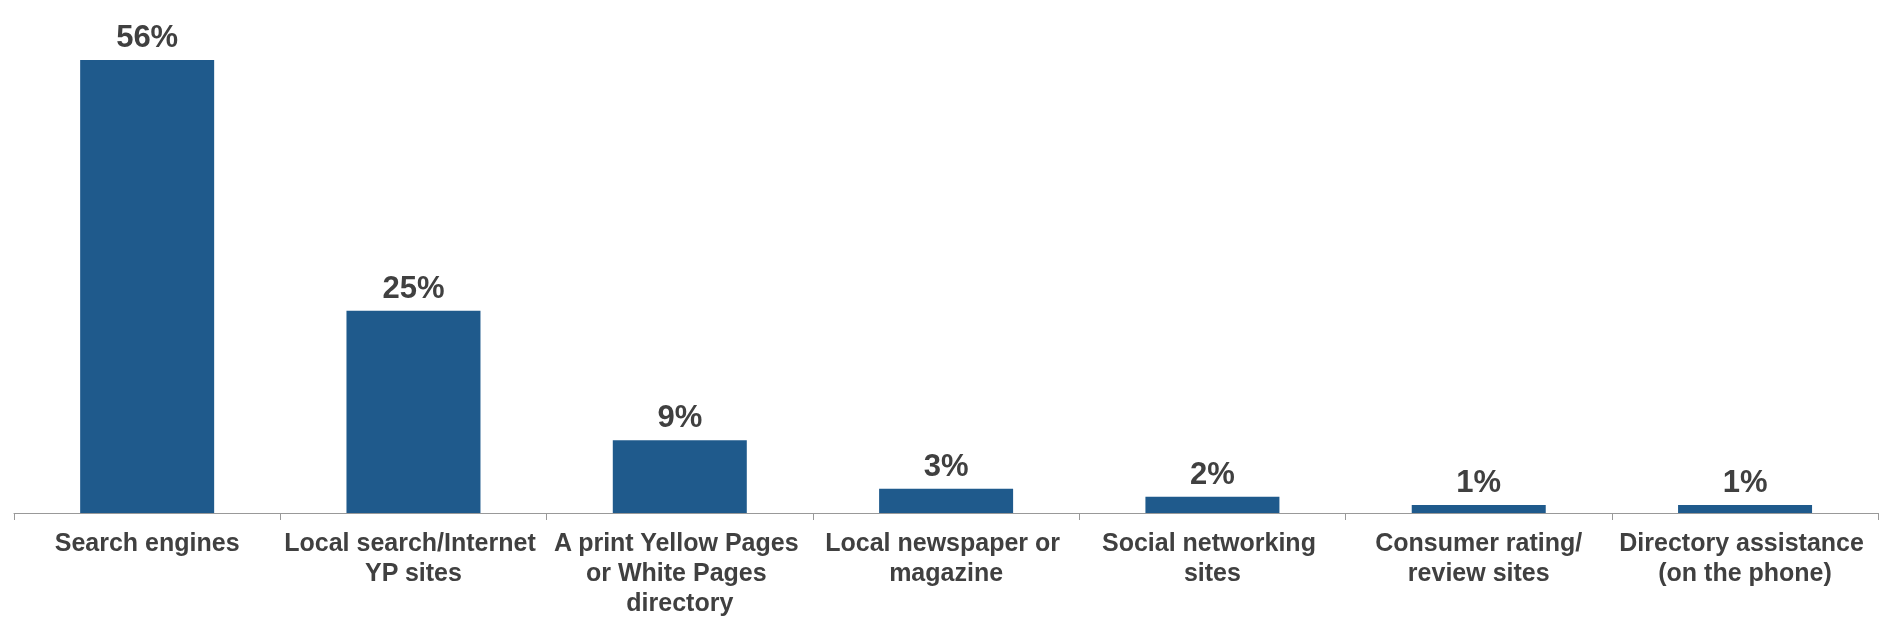  Describe the element at coordinates (147, 36) in the screenshot. I see `data-label: 56%` at that location.